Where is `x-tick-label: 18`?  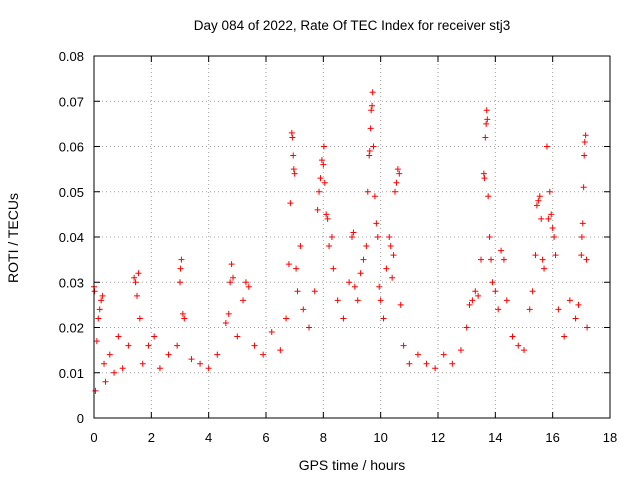
x-tick-label: 18 is located at coordinates (610, 437).